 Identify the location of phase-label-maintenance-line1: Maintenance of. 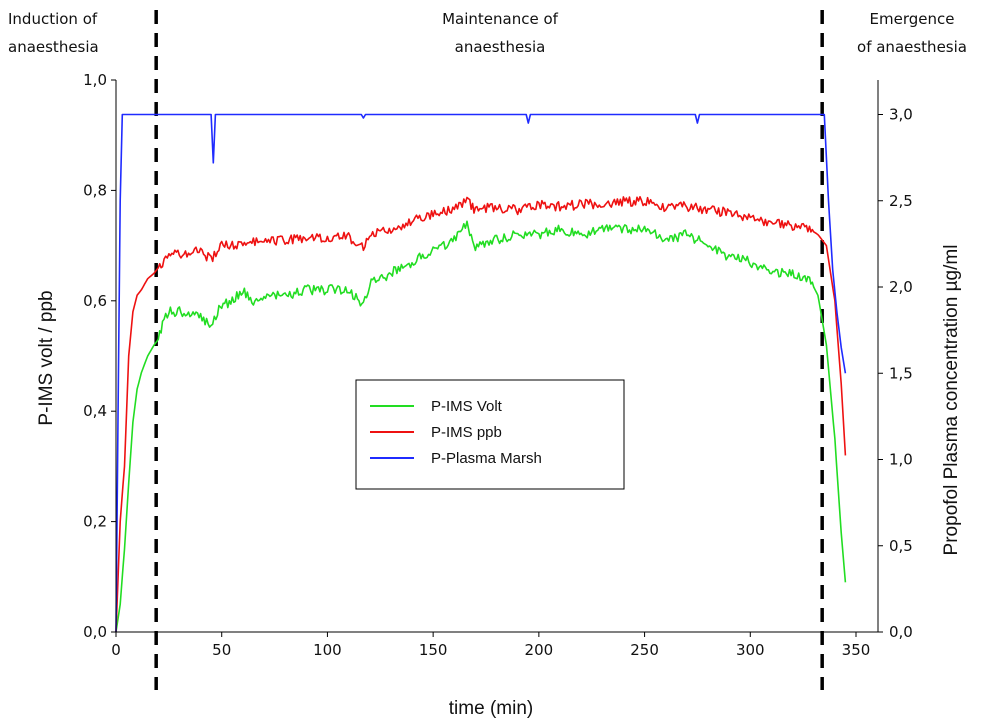
(500, 19).